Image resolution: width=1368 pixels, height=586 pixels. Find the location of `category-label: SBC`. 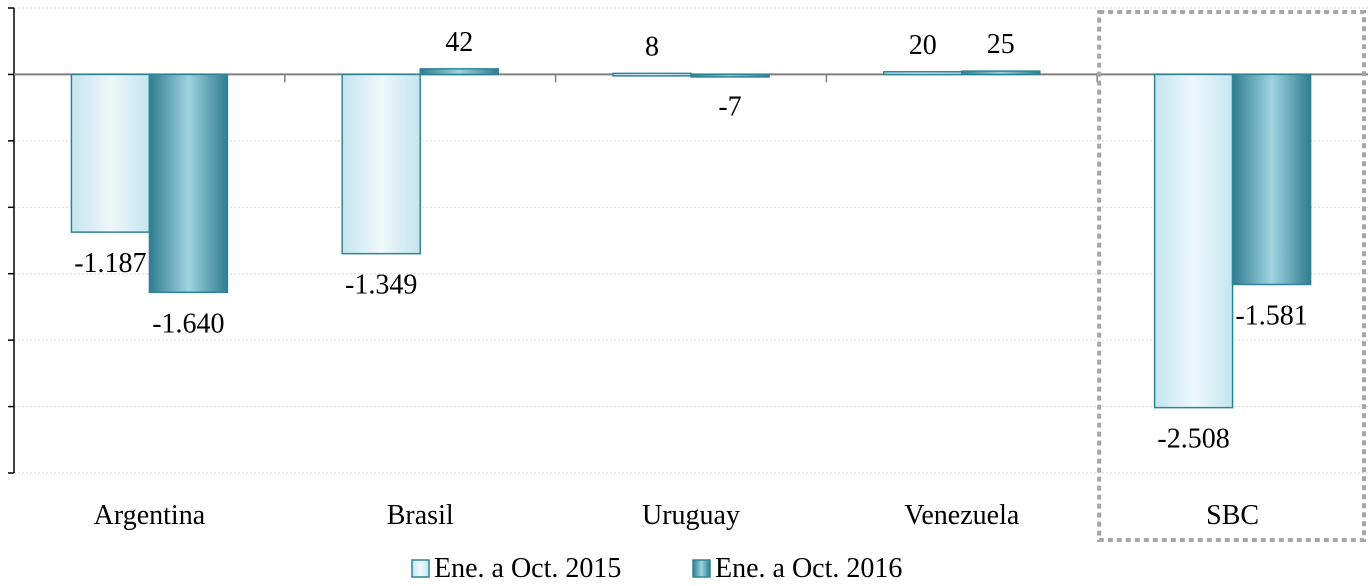

category-label: SBC is located at coordinates (1232, 515).